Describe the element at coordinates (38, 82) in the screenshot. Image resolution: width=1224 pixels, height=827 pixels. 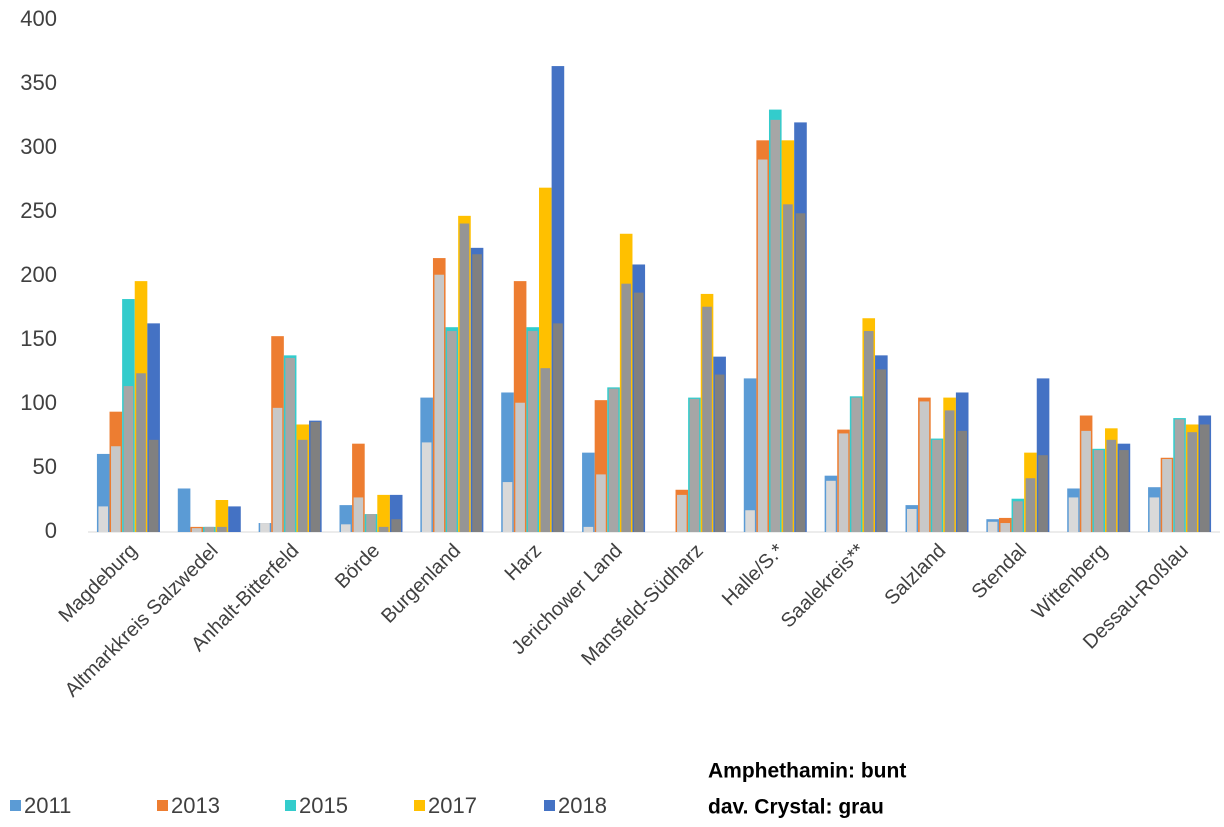
I see `y-tick-label: 350` at that location.